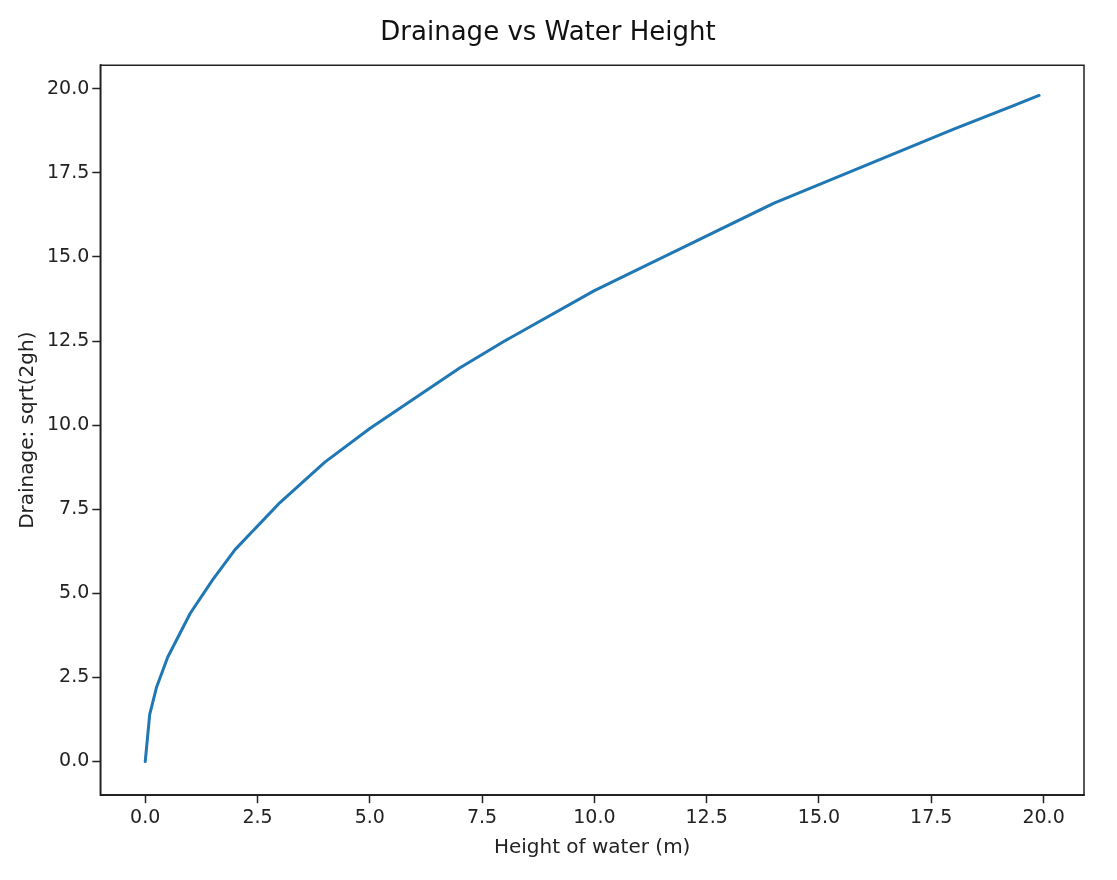 Image resolution: width=1117 pixels, height=880 pixels. I want to click on x-tick-label: 7.5, so click(482, 815).